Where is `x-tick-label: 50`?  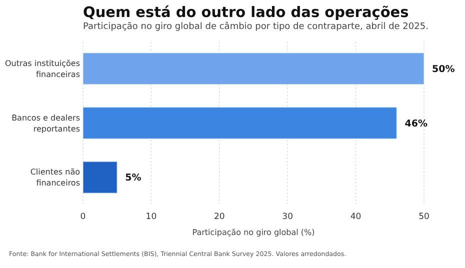
x-tick-label: 50 is located at coordinates (424, 217).